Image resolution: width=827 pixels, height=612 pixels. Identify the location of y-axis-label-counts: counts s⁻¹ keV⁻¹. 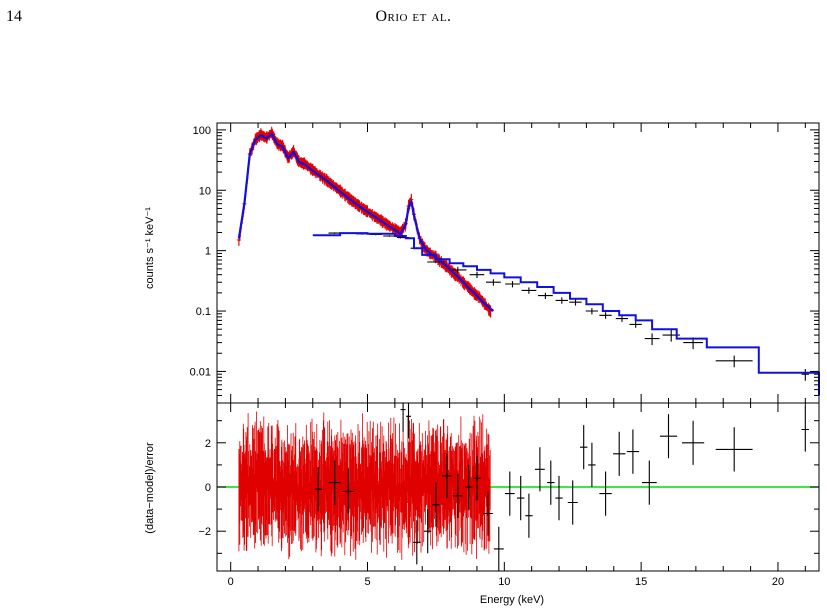
(150, 248).